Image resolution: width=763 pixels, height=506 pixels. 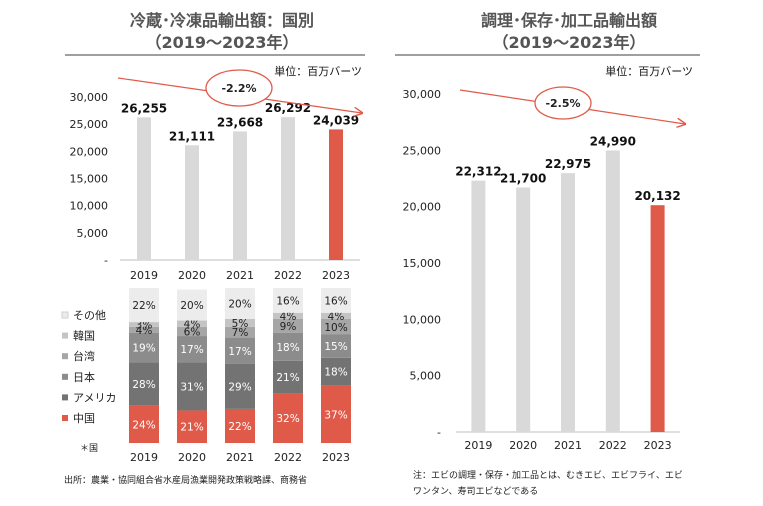 I want to click on right-bar-2022, so click(x=612, y=291).